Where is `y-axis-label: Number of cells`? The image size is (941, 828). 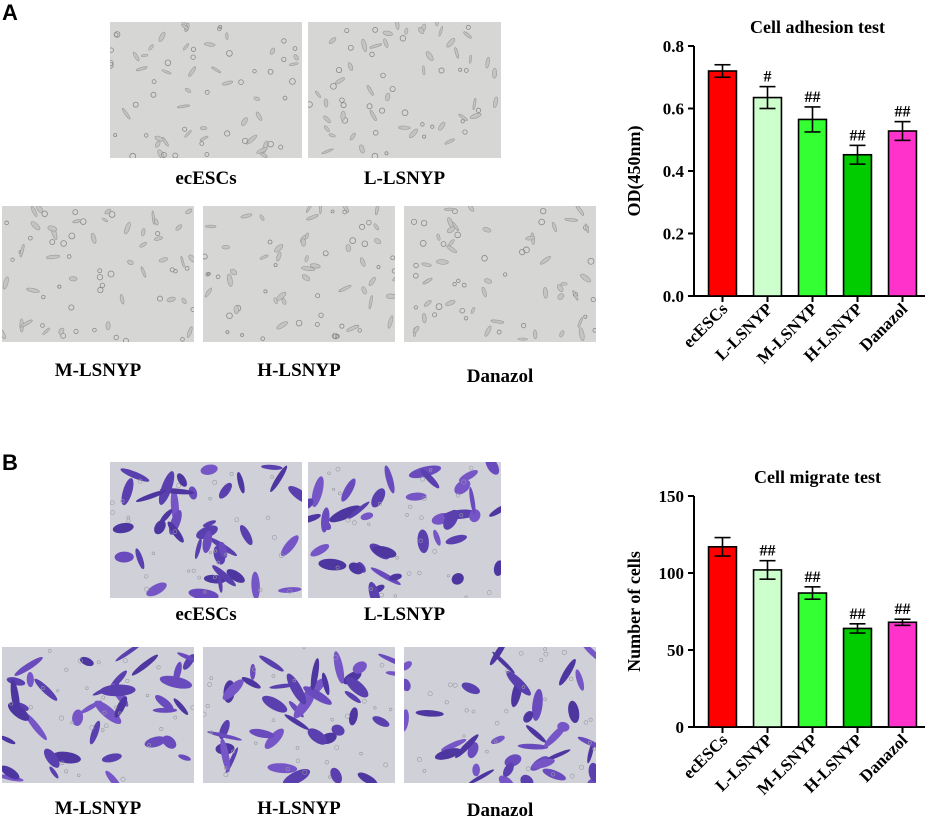 y-axis-label: Number of cells is located at coordinates (634, 611).